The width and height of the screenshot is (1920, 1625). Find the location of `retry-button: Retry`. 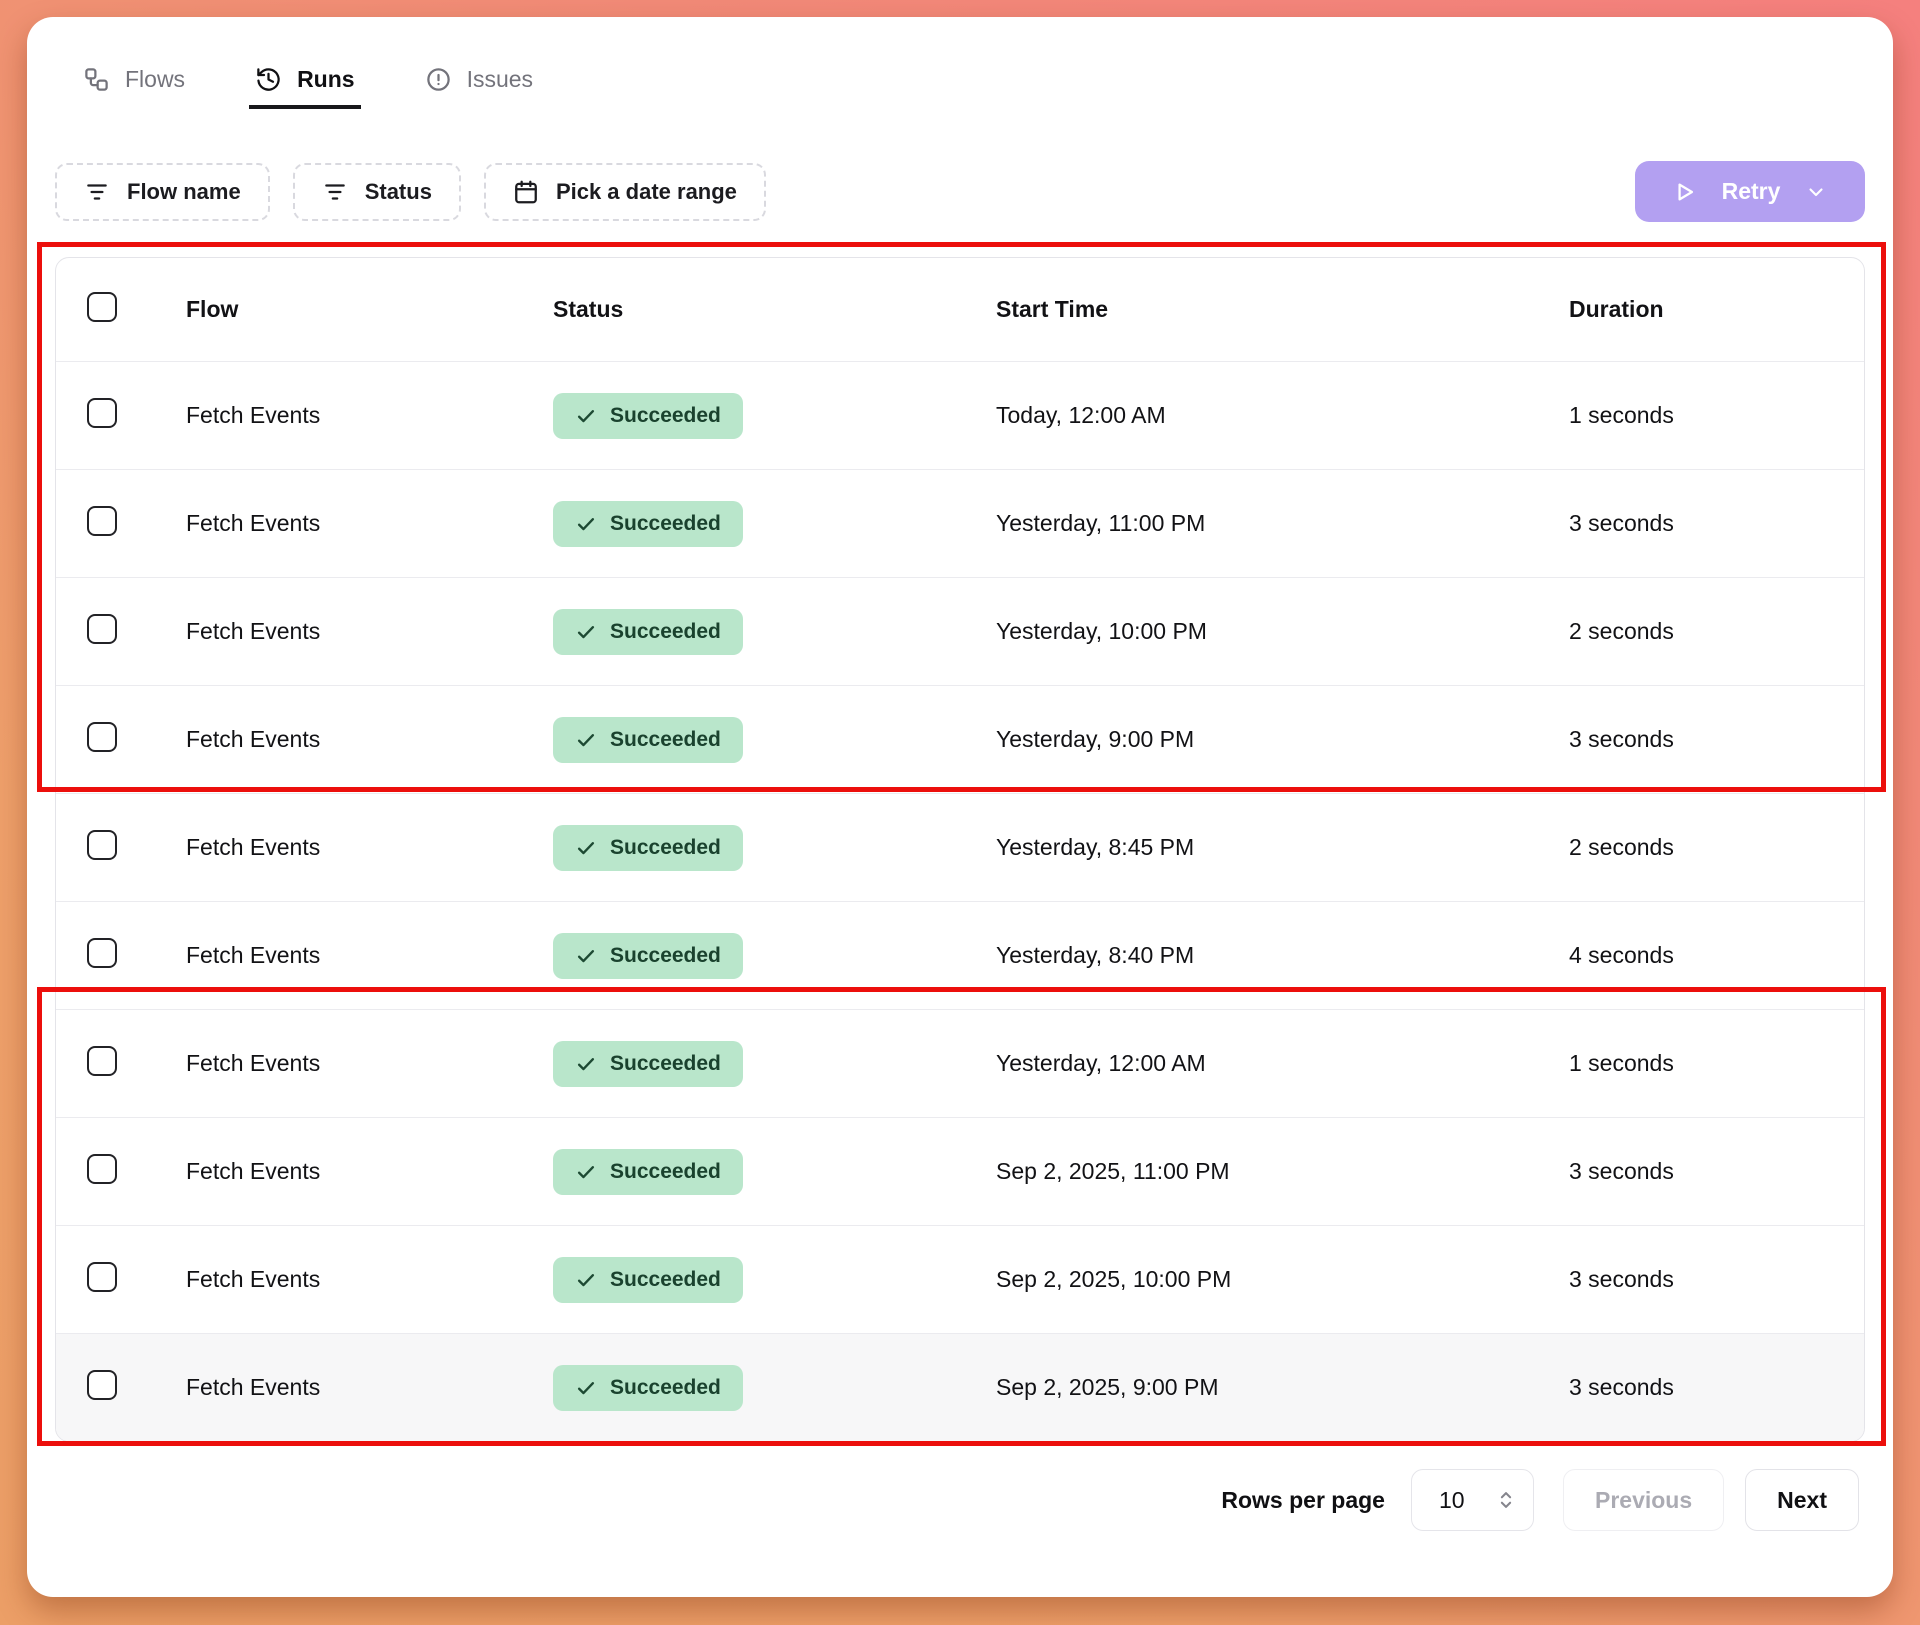

retry-button: Retry is located at coordinates (1750, 191).